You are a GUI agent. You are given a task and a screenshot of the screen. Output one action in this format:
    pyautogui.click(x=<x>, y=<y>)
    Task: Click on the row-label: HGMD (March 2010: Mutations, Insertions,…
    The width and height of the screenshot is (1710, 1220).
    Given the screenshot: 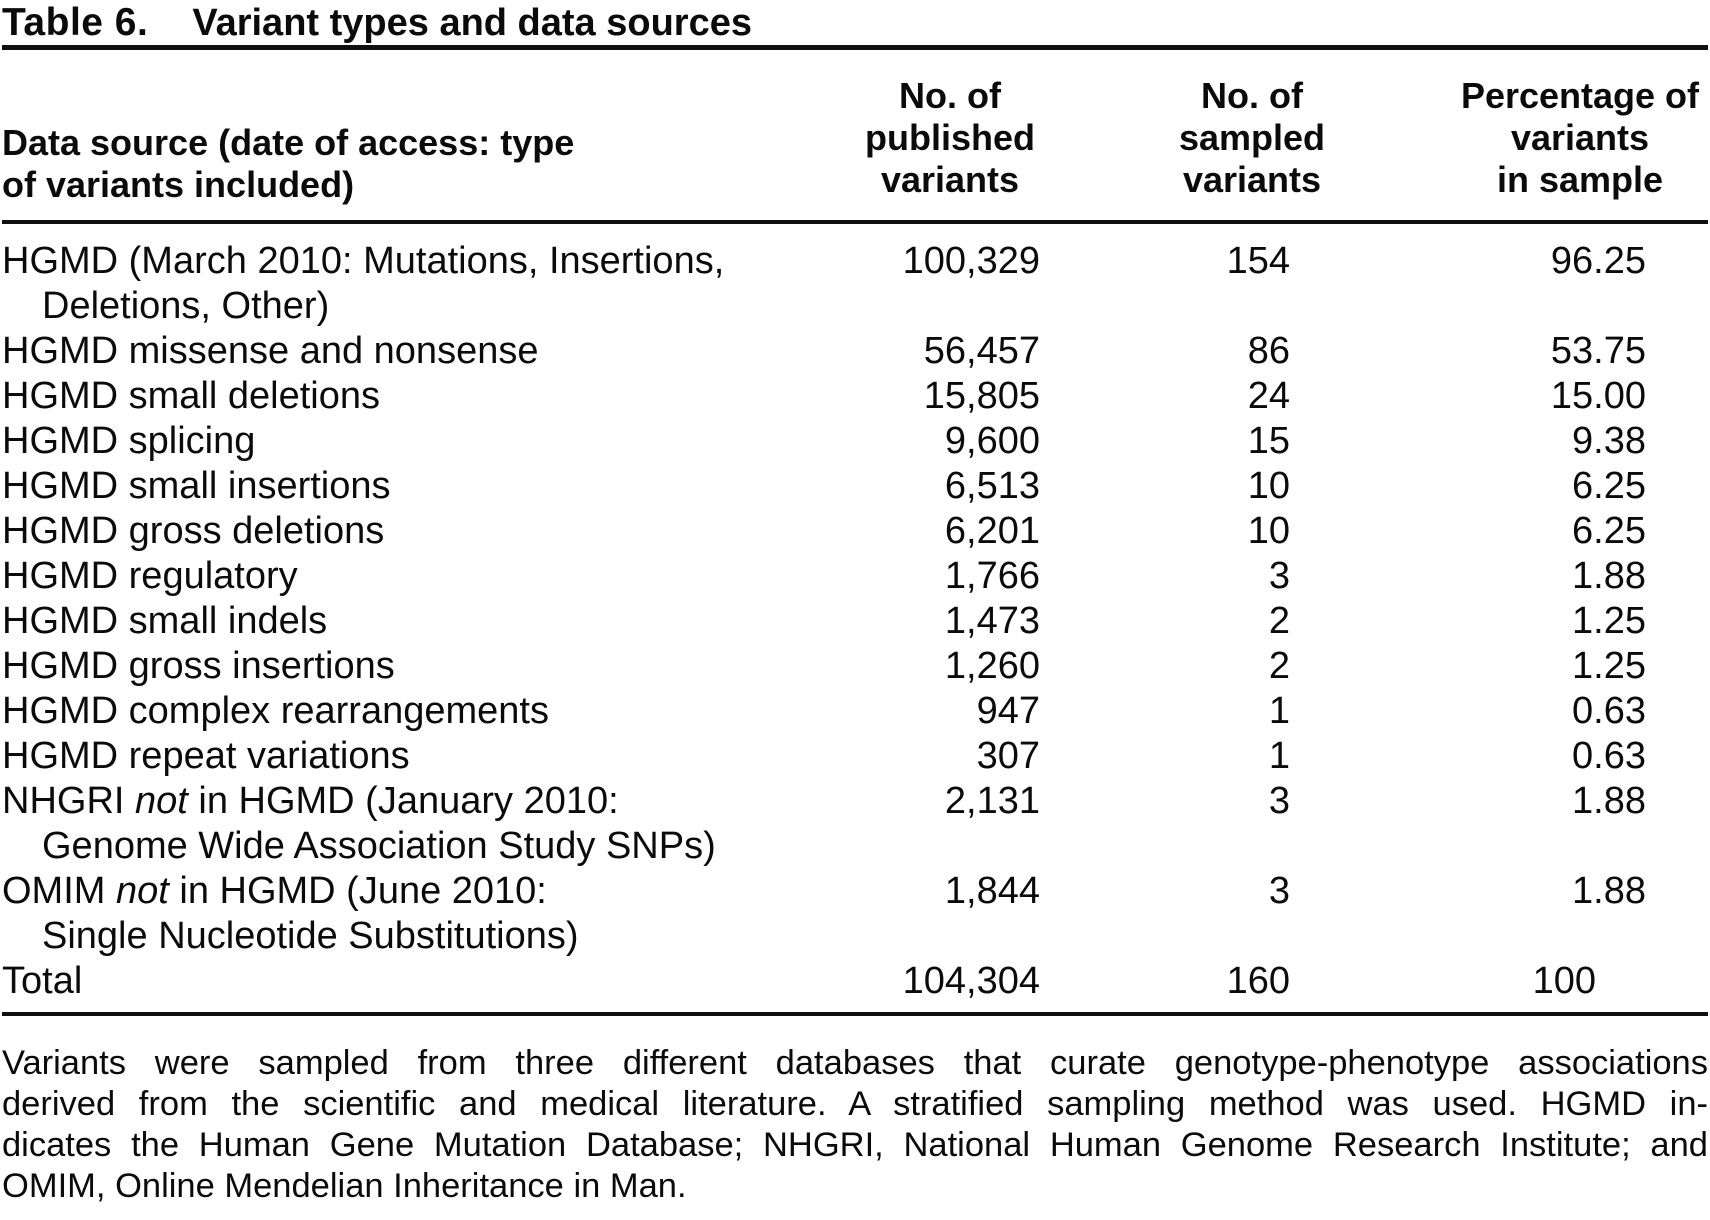 What is the action you would take?
    pyautogui.click(x=402, y=275)
    